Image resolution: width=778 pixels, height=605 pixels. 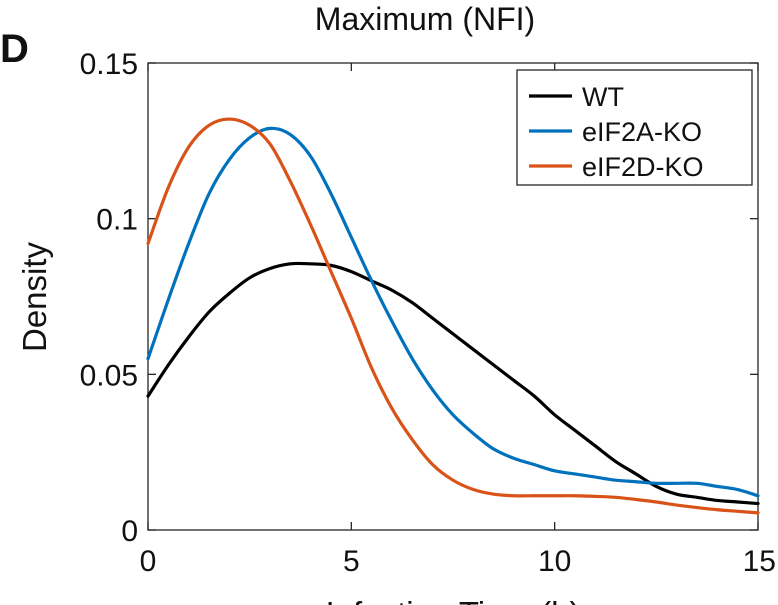 What do you see at coordinates (453, 600) in the screenshot?
I see `x-axis-label: Infection Time (h)` at bounding box center [453, 600].